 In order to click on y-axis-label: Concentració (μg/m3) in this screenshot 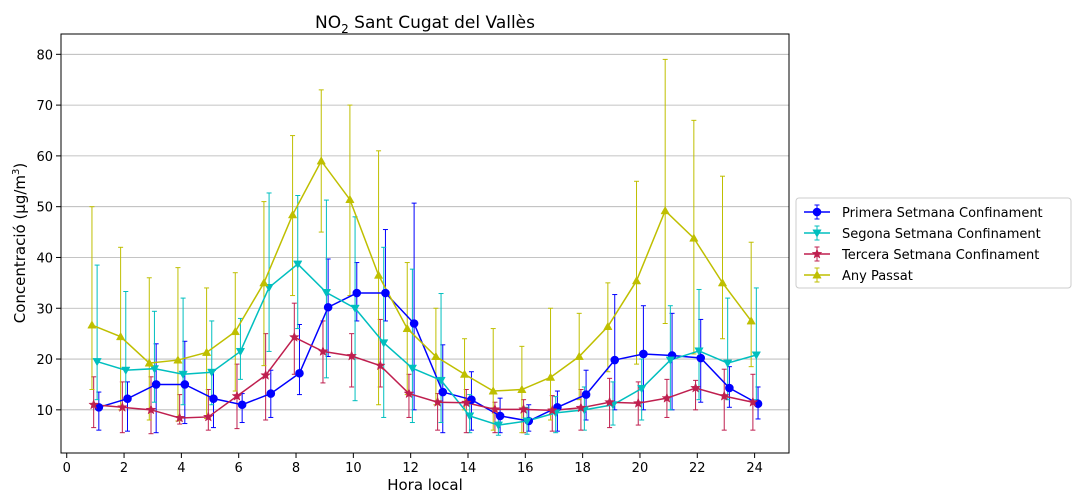, I will do `click(20, 243)`.